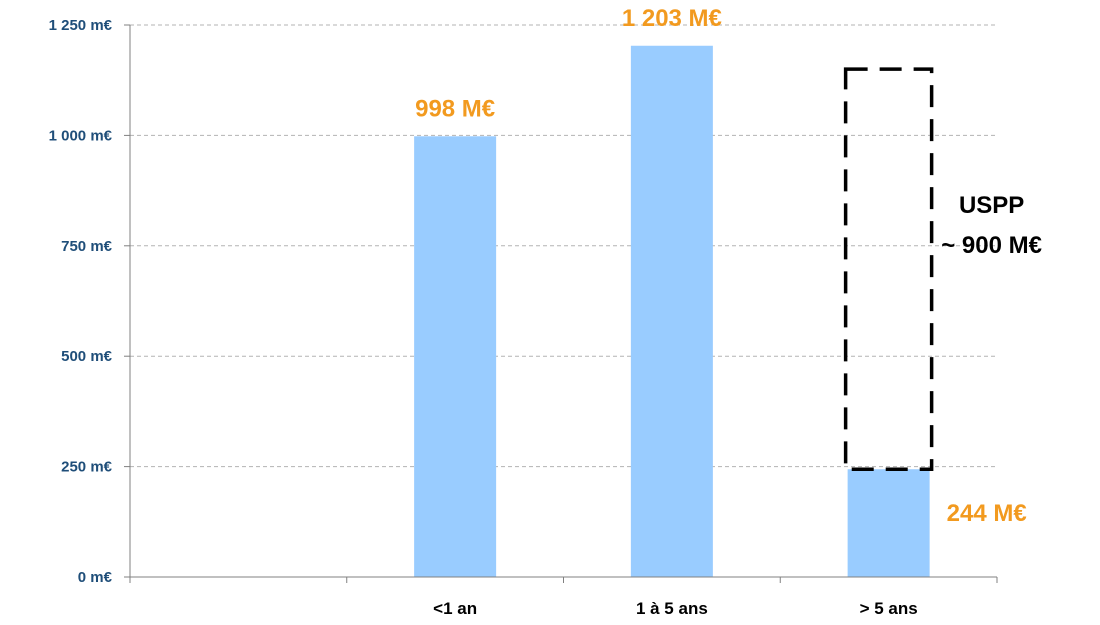 The image size is (1100, 625). I want to click on y-tick-label: 1 000 m€, so click(81, 135).